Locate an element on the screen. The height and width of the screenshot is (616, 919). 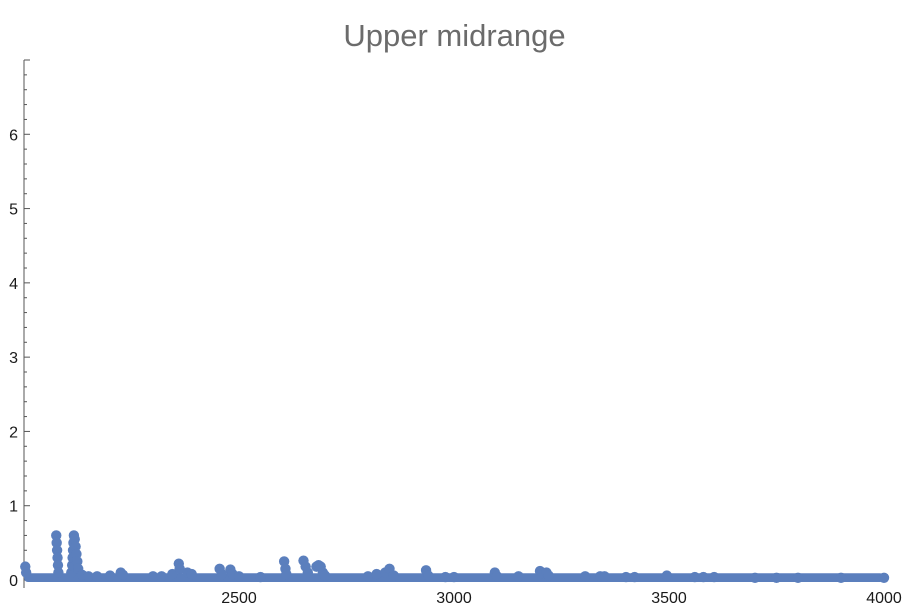
y-tick-label: 4 is located at coordinates (13, 284).